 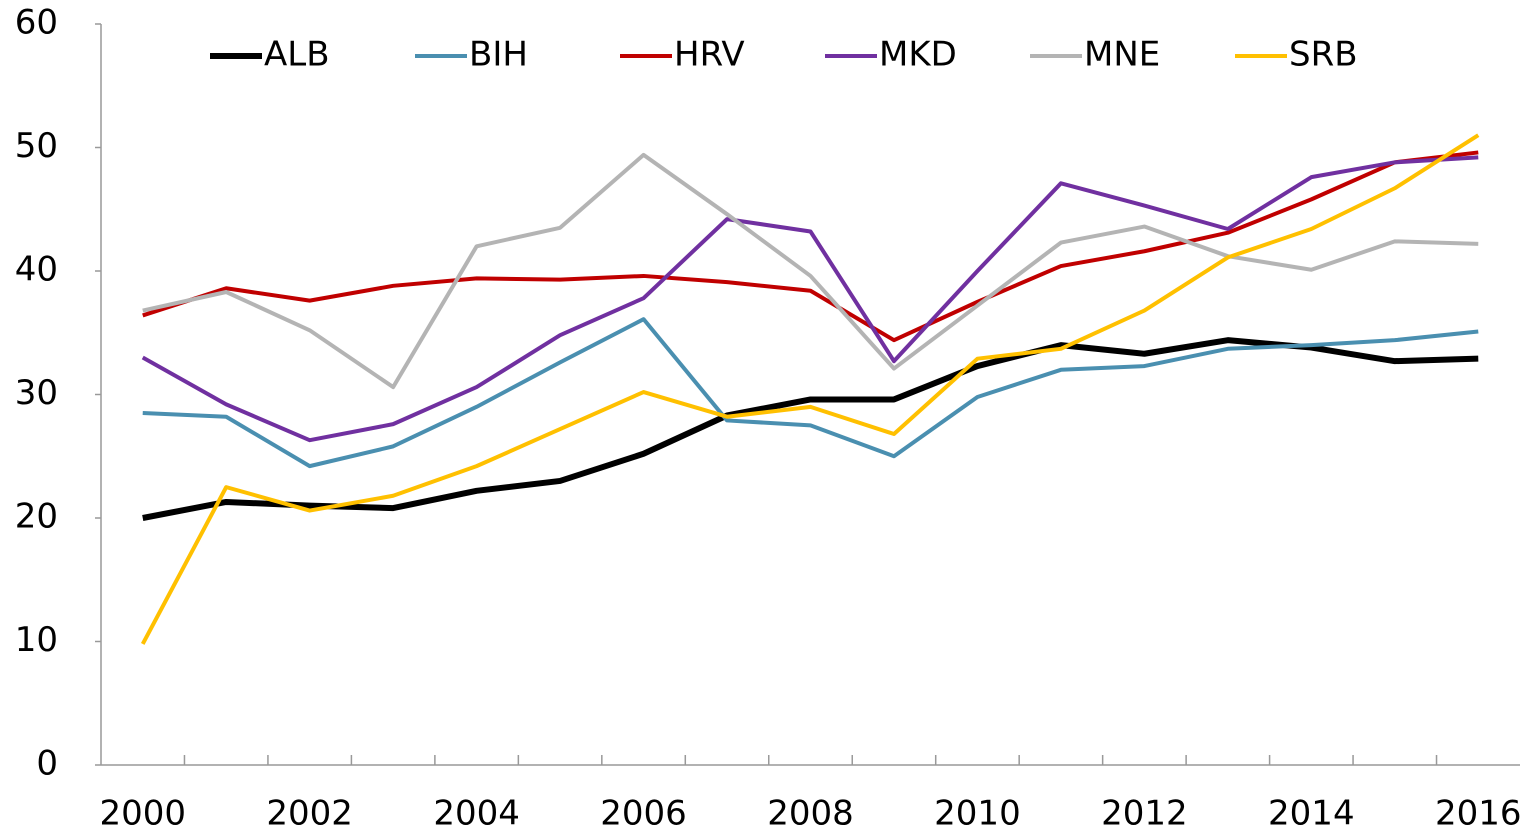 What do you see at coordinates (709, 55) in the screenshot?
I see `legend-label: HRV` at bounding box center [709, 55].